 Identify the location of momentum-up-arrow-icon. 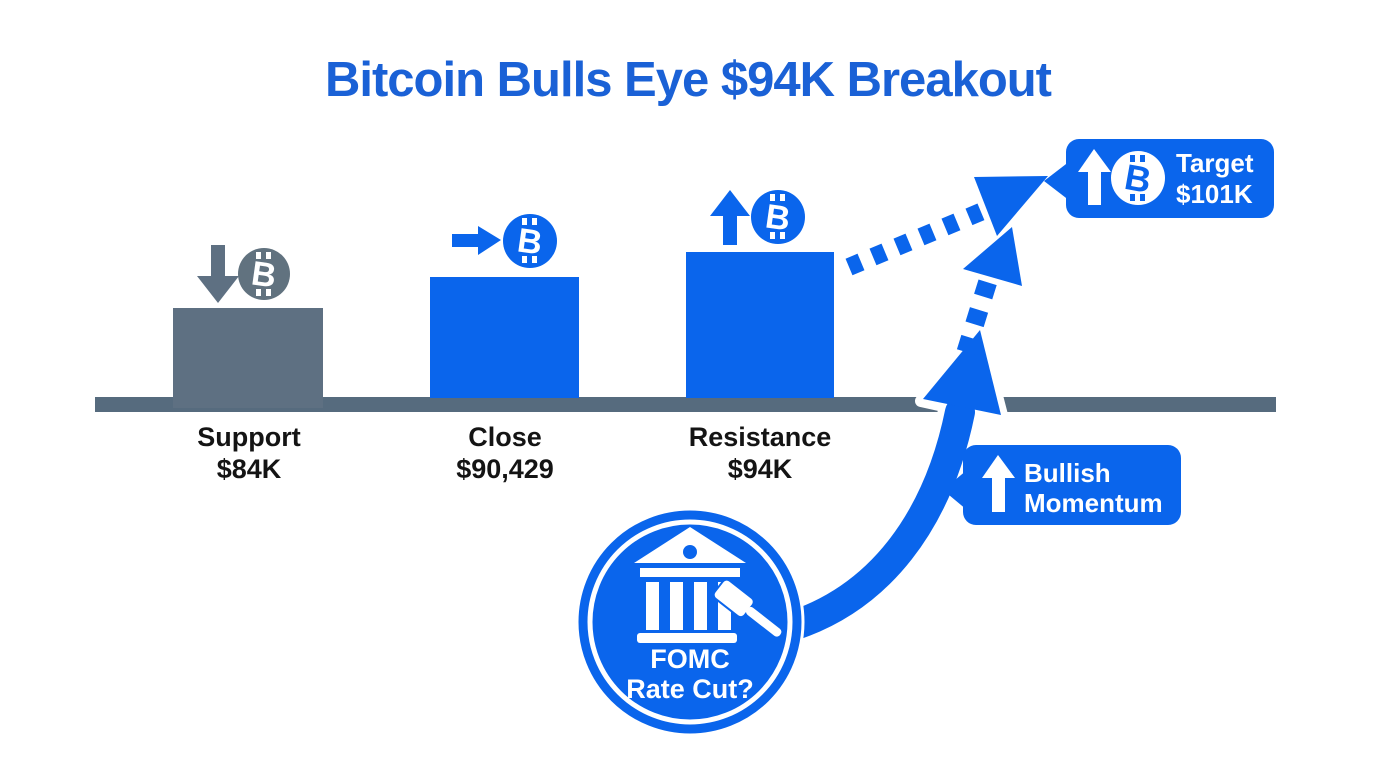
(998, 483).